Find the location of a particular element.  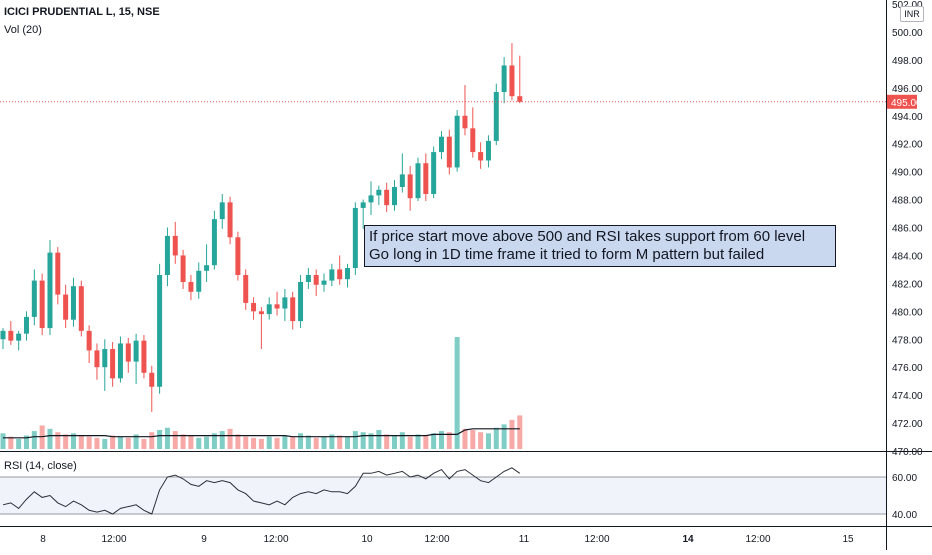

time-tick-label: 15 is located at coordinates (848, 539).